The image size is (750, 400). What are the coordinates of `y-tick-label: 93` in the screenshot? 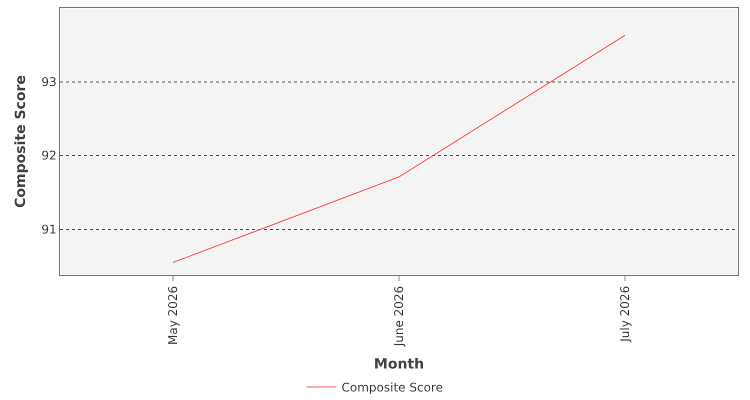 It's located at (49, 81).